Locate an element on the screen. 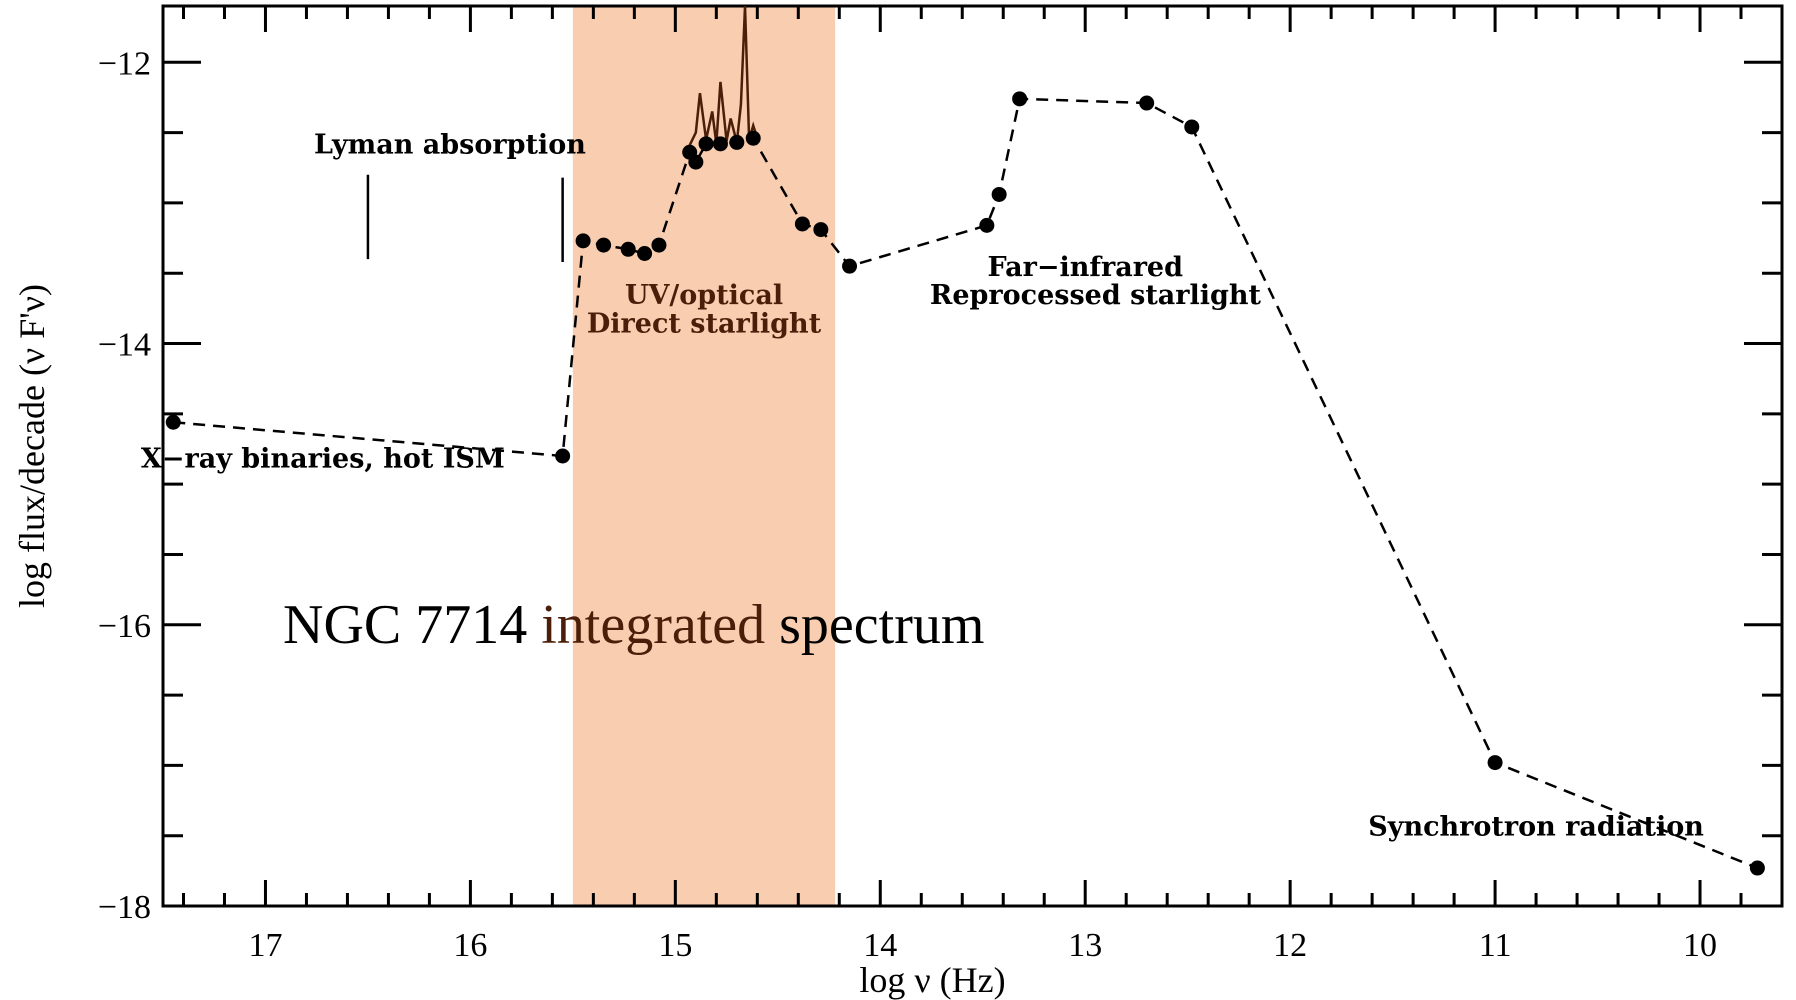  x-tick-label: 13 is located at coordinates (1085, 945).